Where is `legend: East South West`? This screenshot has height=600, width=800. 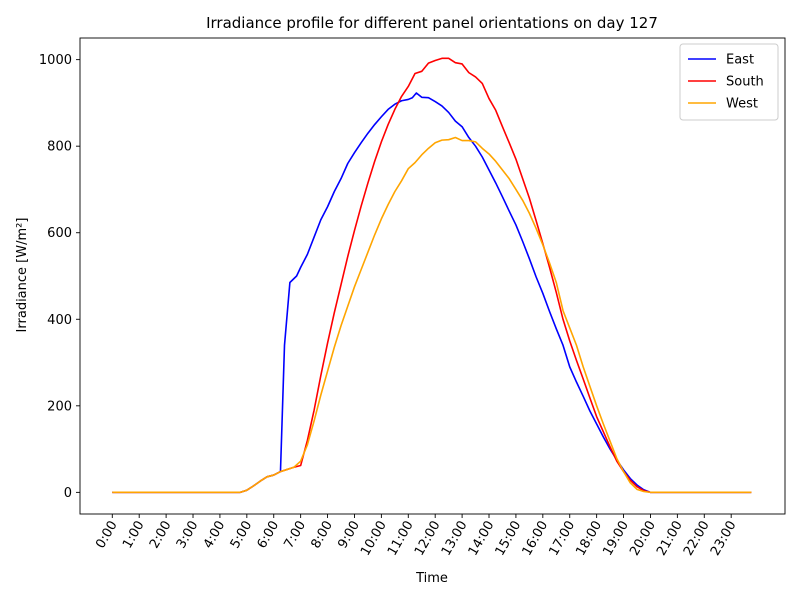 legend: East South West is located at coordinates (729, 82).